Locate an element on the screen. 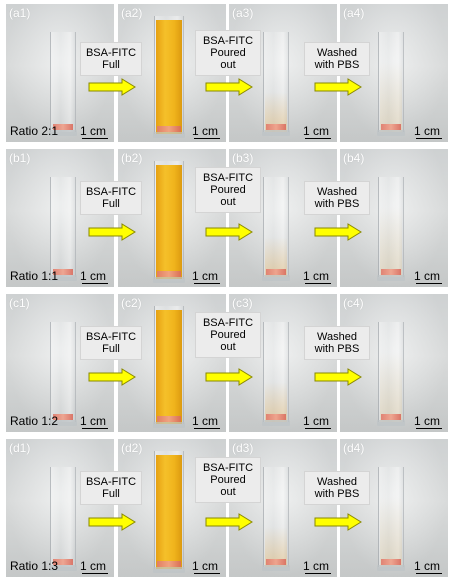  photo-panel-d2: (d2) 1 cm is located at coordinates (172, 508).